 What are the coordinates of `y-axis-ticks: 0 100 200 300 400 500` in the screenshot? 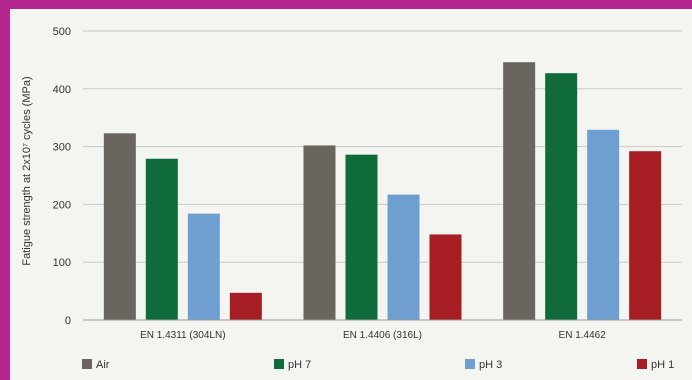 It's located at (62, 176).